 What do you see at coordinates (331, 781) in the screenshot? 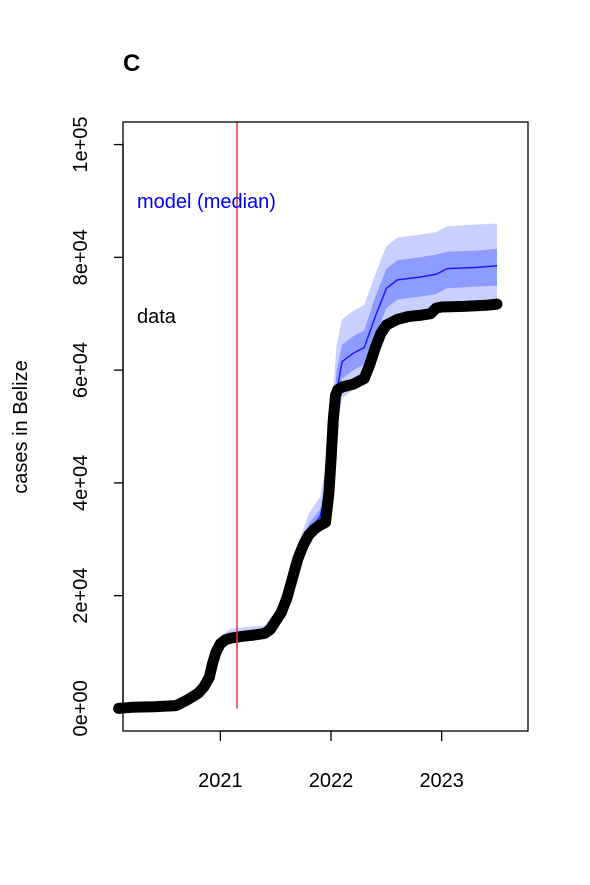
I see `x-tick-label: 2022` at bounding box center [331, 781].